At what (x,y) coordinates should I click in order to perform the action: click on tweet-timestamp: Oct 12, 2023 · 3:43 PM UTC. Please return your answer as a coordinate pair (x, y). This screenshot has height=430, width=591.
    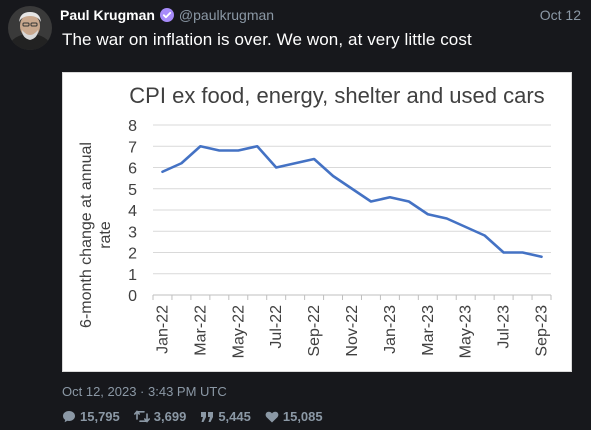
    Looking at the image, I should click on (144, 391).